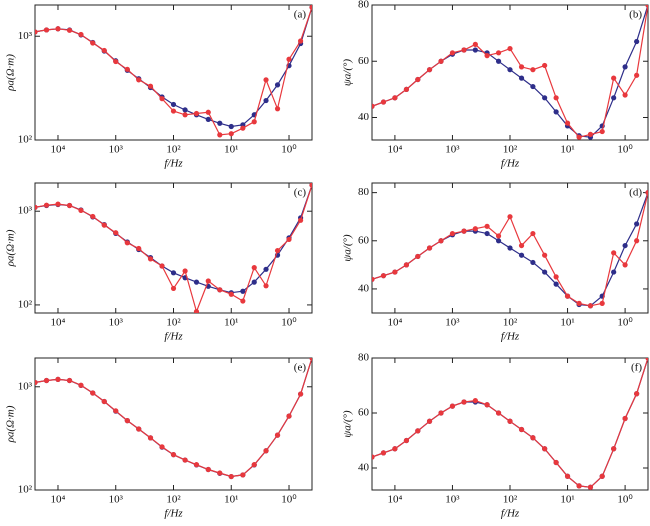 The height and width of the screenshot is (526, 650). What do you see at coordinates (510, 150) in the screenshot?
I see `x-tick-label: 10²` at bounding box center [510, 150].